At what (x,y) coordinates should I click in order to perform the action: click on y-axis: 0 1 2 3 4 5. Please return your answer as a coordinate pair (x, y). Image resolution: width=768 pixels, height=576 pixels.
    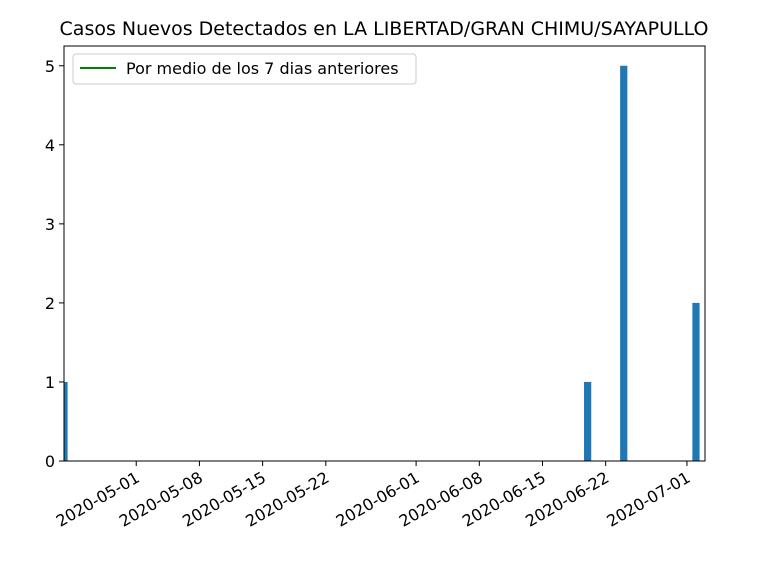
    Looking at the image, I should click on (54, 264).